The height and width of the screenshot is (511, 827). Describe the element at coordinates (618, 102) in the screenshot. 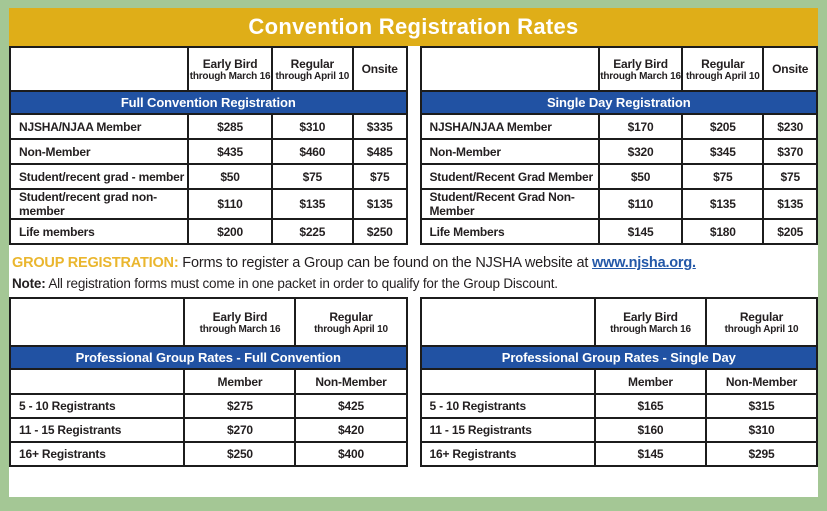

I see `section-banner: Single Day Registration` at that location.